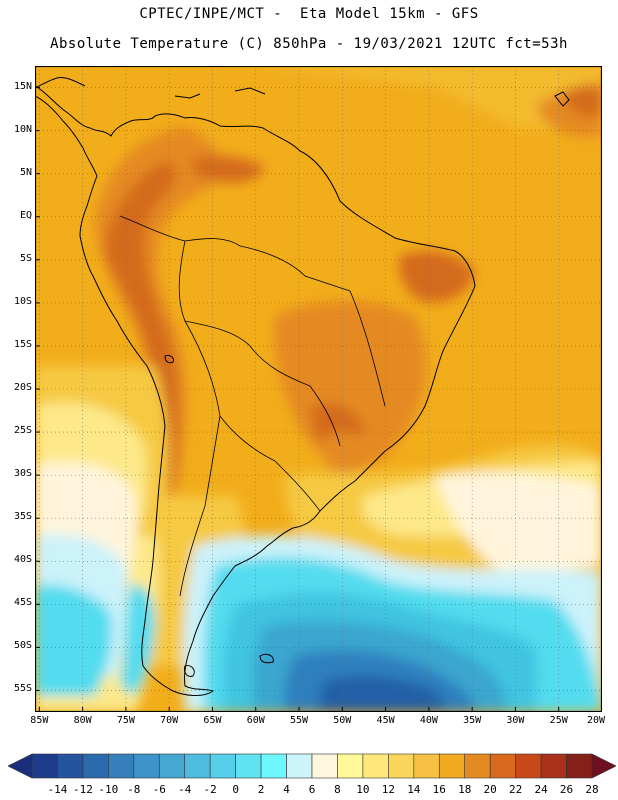  I want to click on legend-label: -8, so click(134, 789).